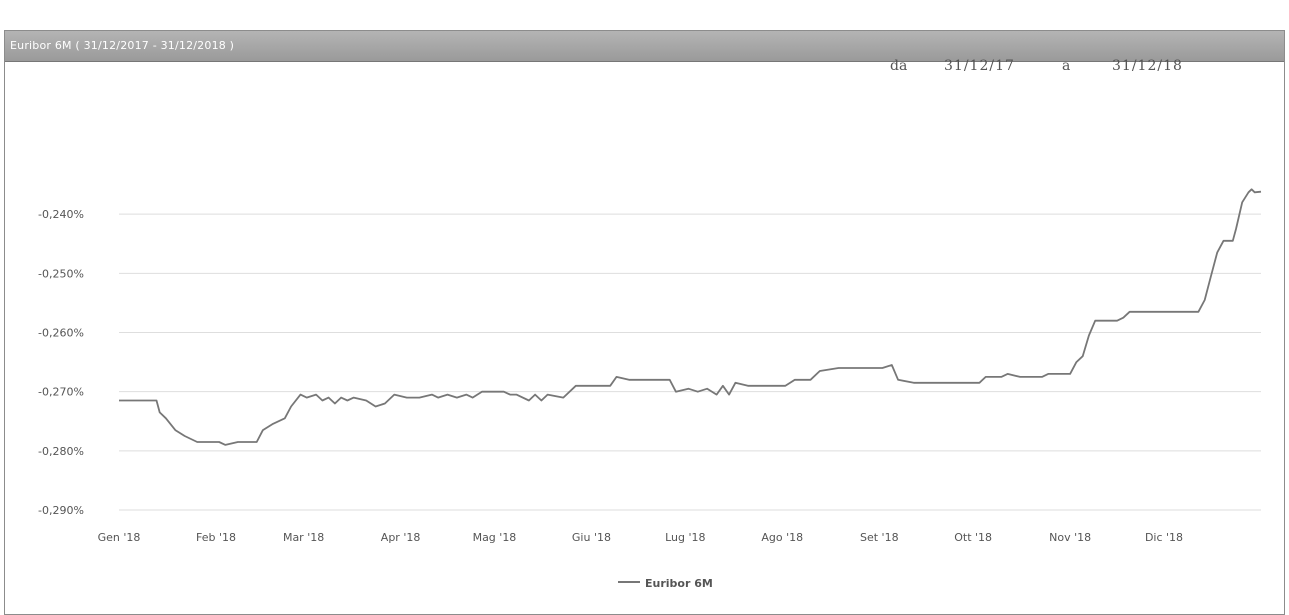 The image size is (1289, 615). I want to click on window-title: Euribor 6M ( 31/12/2017 - 31/12/2018 ), so click(122, 45).